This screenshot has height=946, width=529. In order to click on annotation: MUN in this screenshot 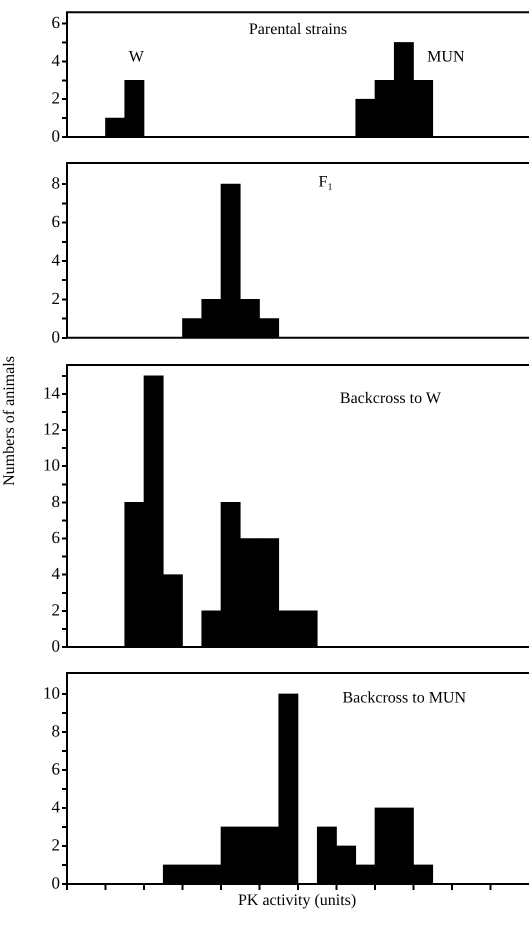, I will do `click(446, 57)`.